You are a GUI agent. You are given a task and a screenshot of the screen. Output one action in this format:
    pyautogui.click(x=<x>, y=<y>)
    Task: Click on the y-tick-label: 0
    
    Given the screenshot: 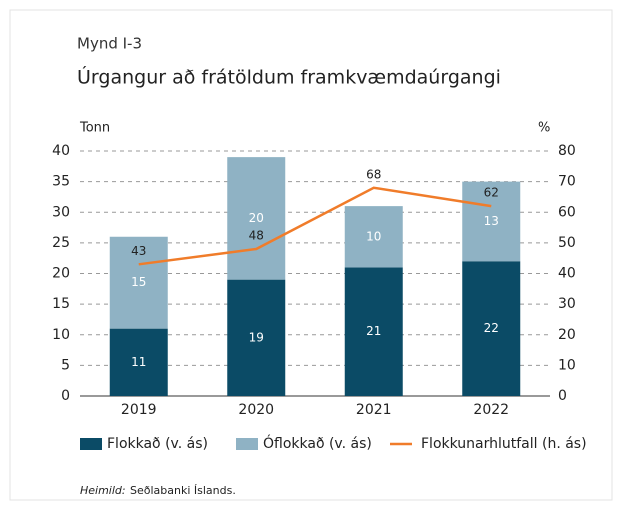 What is the action you would take?
    pyautogui.click(x=65, y=396)
    